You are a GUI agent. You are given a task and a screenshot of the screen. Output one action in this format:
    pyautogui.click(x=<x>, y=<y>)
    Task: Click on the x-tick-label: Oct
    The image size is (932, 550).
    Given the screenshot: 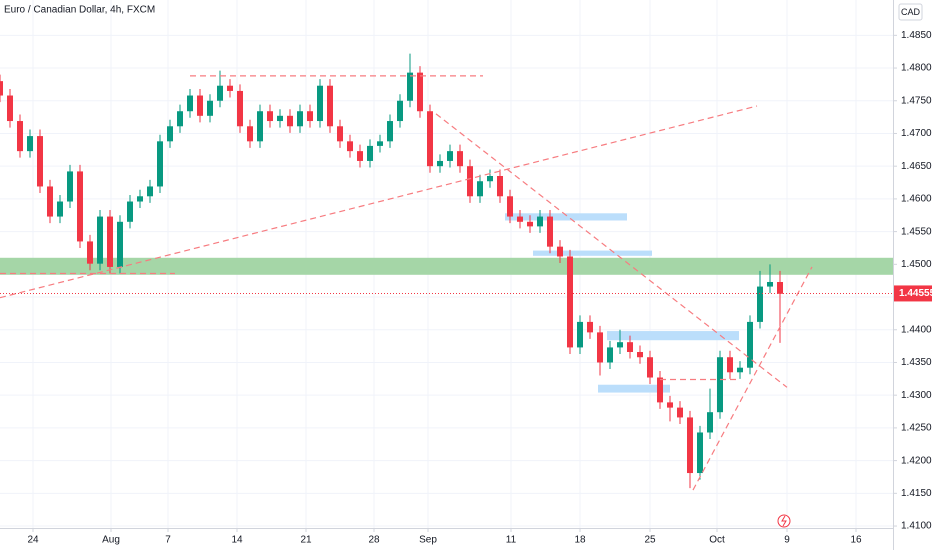 What is the action you would take?
    pyautogui.click(x=717, y=540)
    